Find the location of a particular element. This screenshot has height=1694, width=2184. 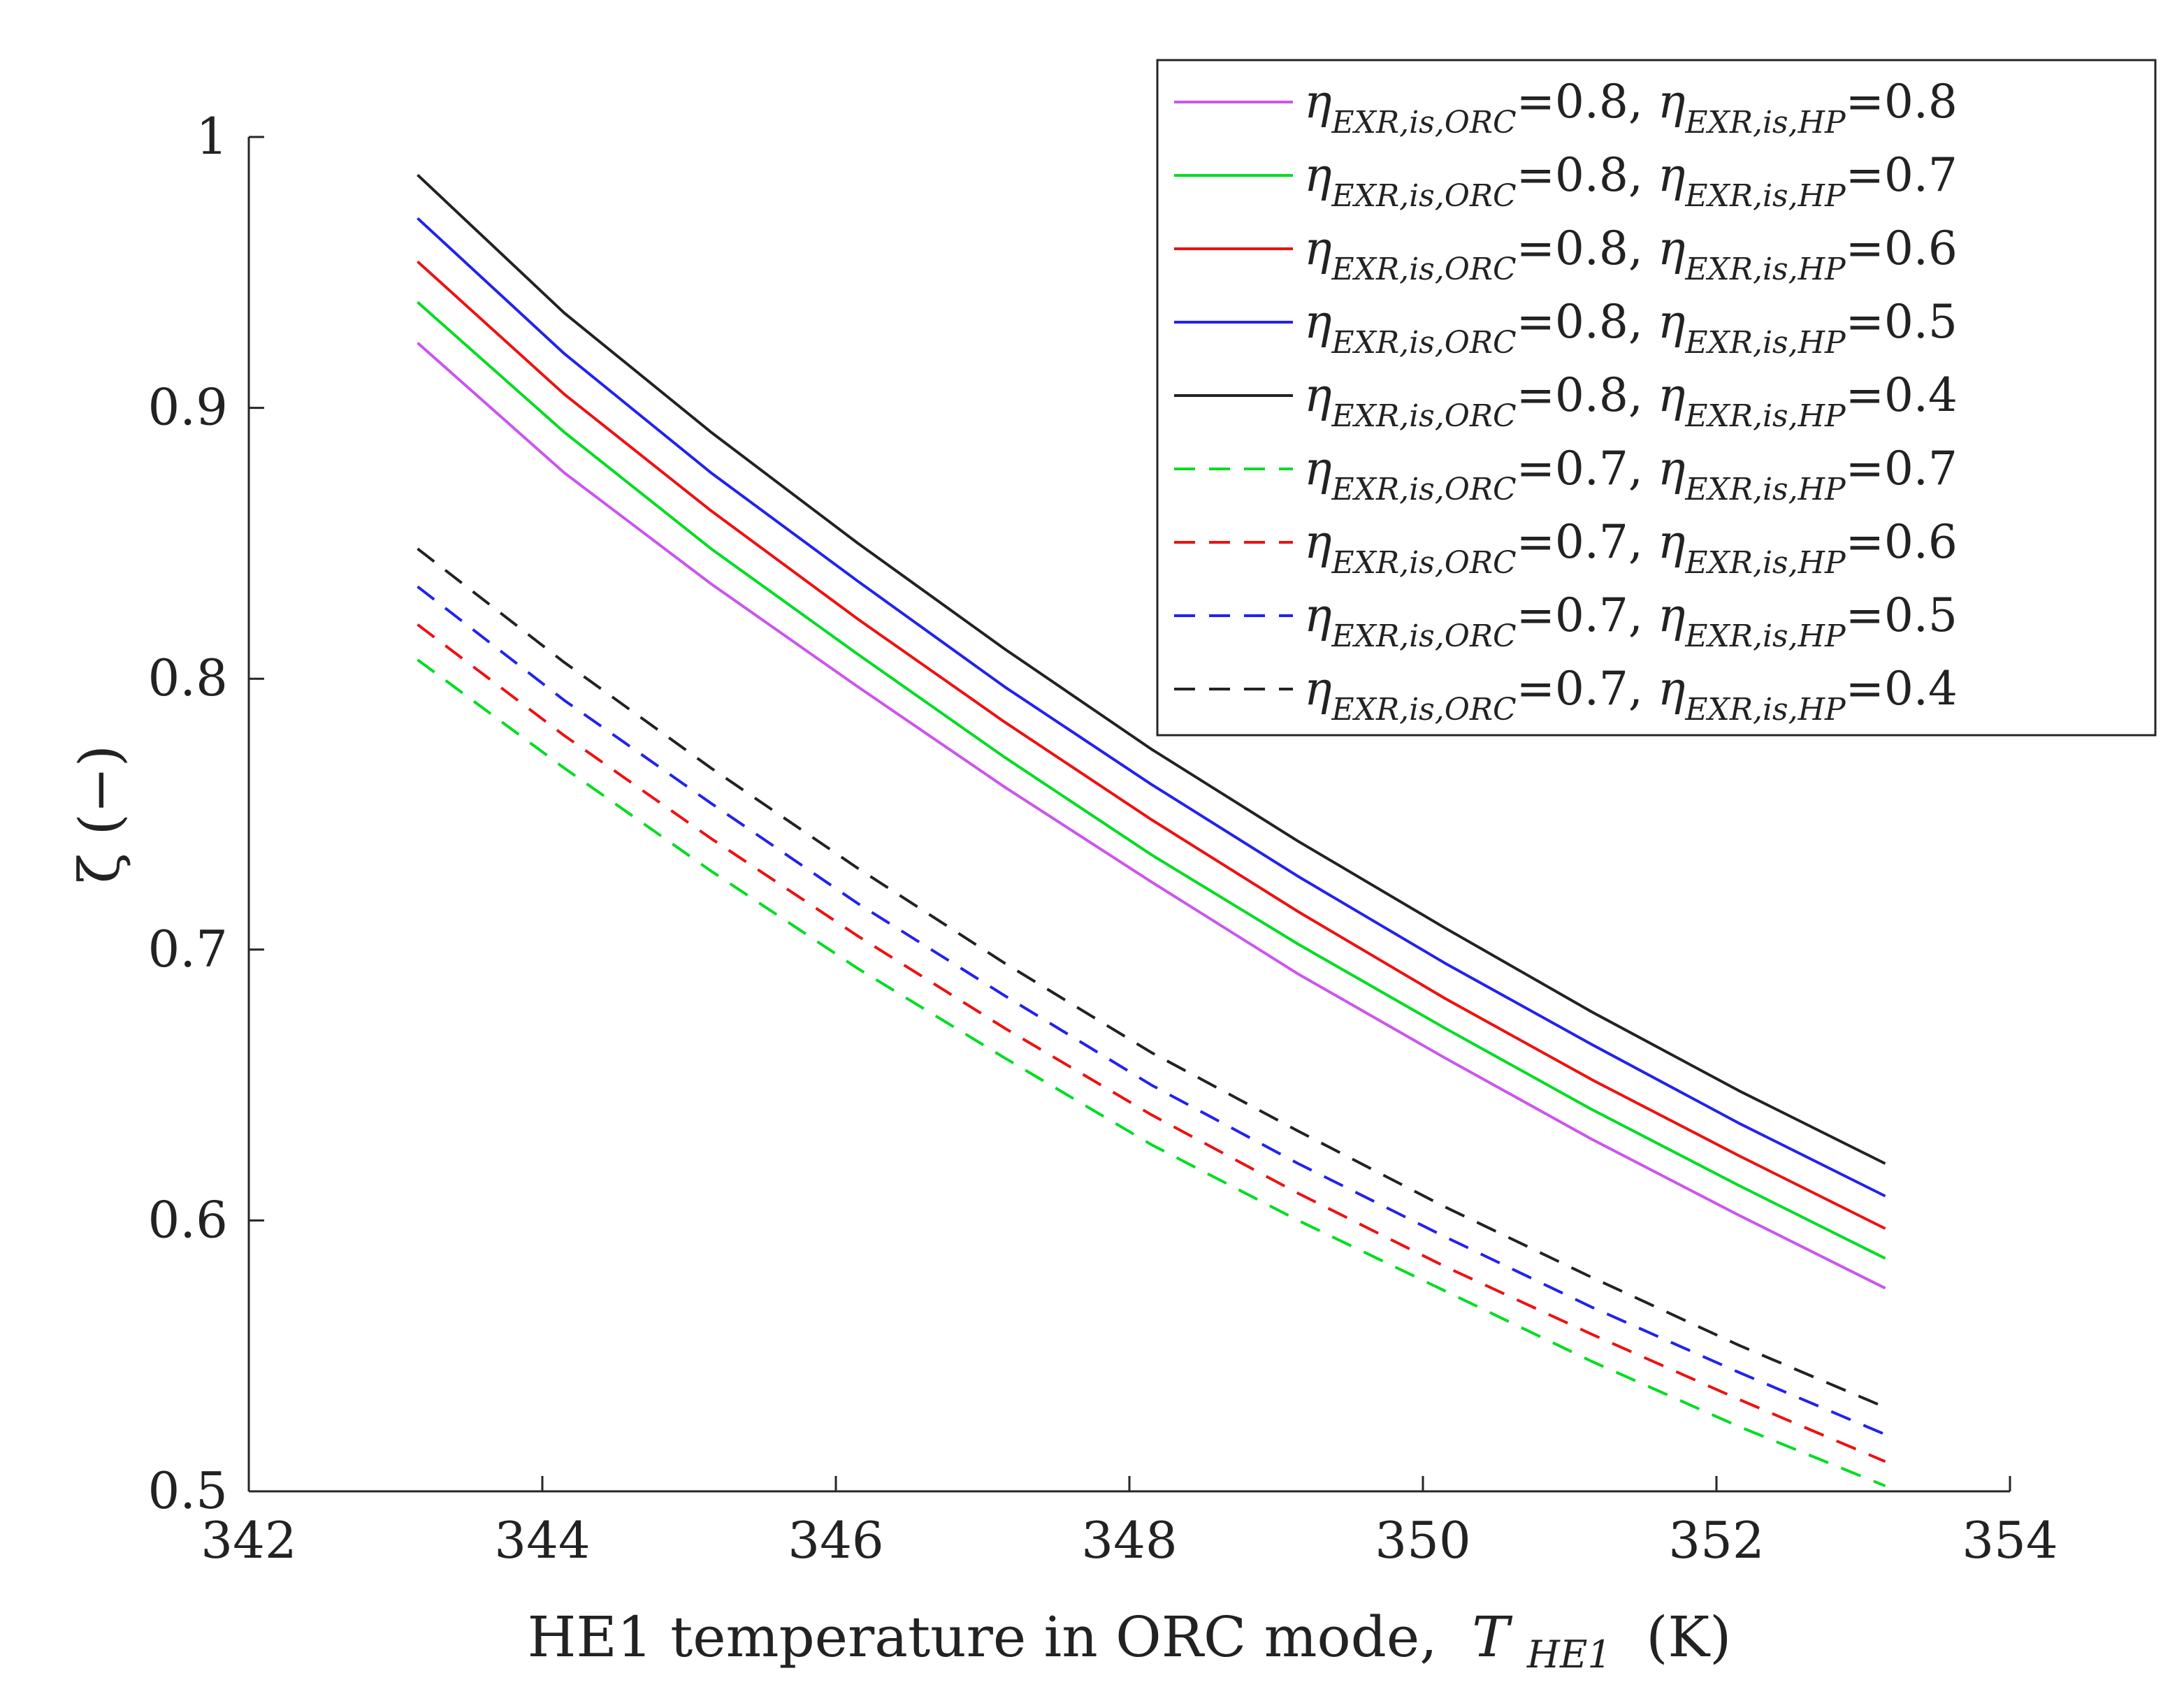

y-tick-label: 0.9 is located at coordinates (187, 407).